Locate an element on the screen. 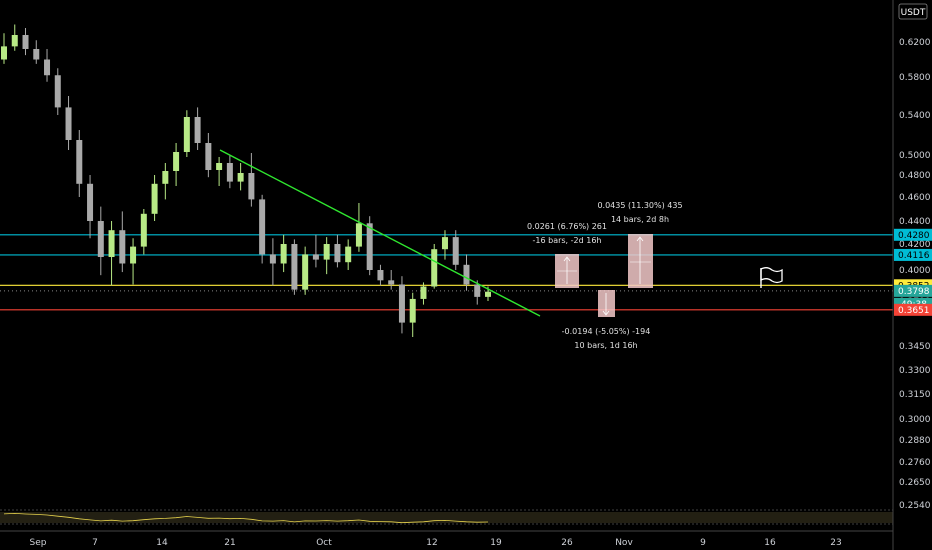 The width and height of the screenshot is (932, 550). time-tick-label: Oct is located at coordinates (324, 543).